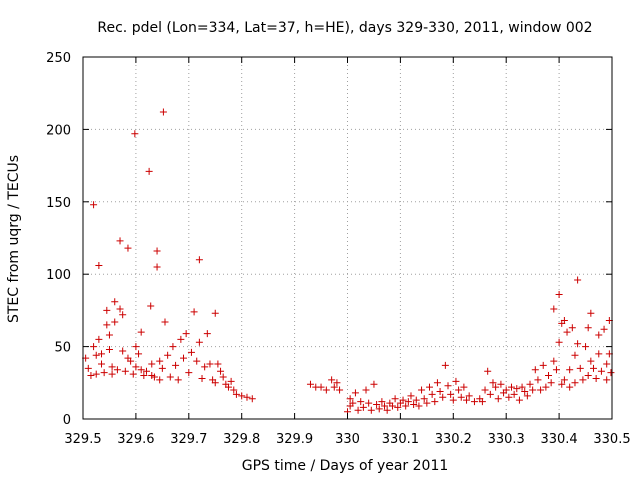 The height and width of the screenshot is (480, 640). Describe the element at coordinates (58, 203) in the screenshot. I see `y-tick-label: 150` at that location.